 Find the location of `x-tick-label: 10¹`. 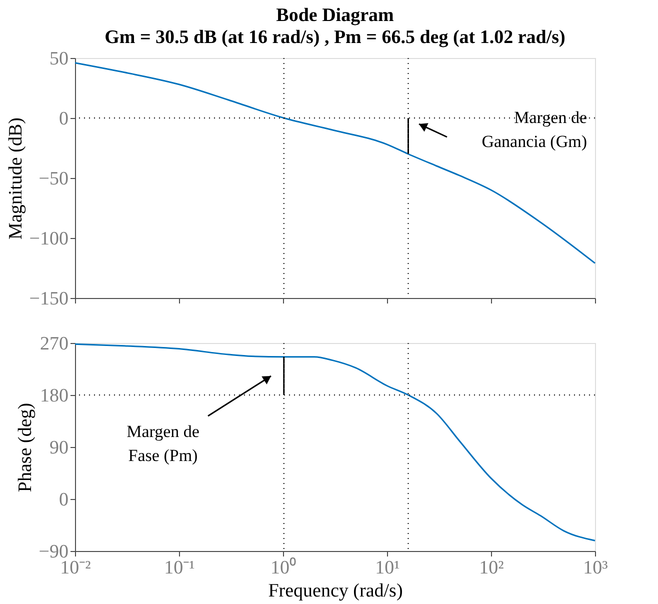

x-tick-label: 10¹ is located at coordinates (387, 568).